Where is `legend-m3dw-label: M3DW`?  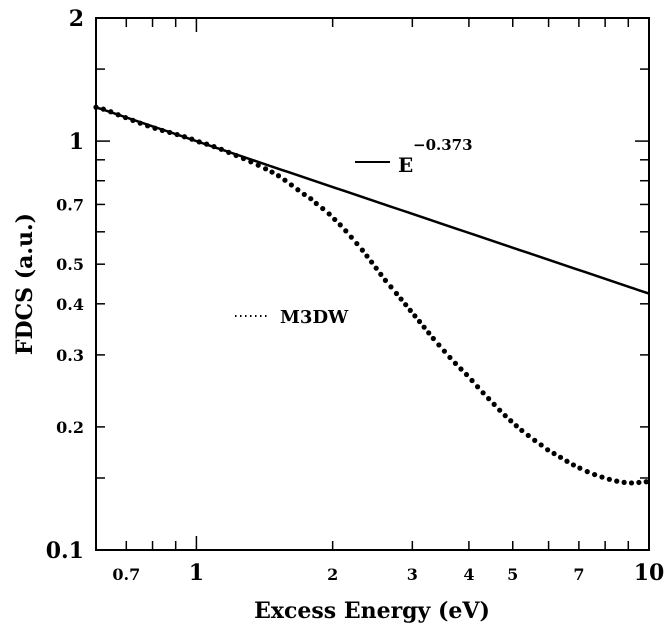 legend-m3dw-label: M3DW is located at coordinates (314, 317).